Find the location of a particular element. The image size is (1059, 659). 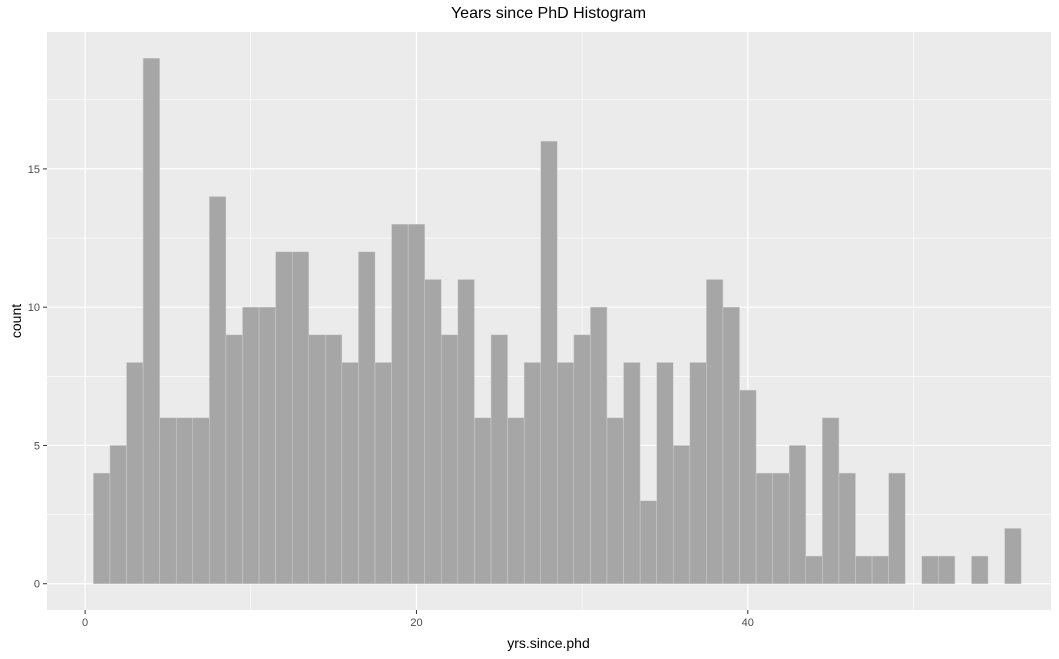

y-tick-label: 10 is located at coordinates (34, 308).